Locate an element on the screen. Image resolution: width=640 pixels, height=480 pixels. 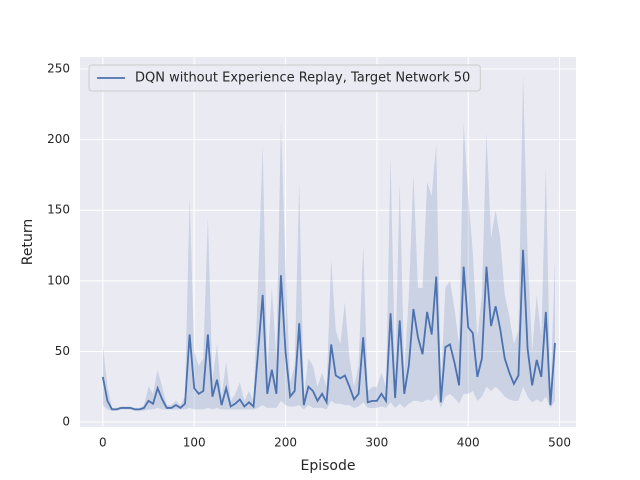
x-tick-label: 300 is located at coordinates (376, 443).